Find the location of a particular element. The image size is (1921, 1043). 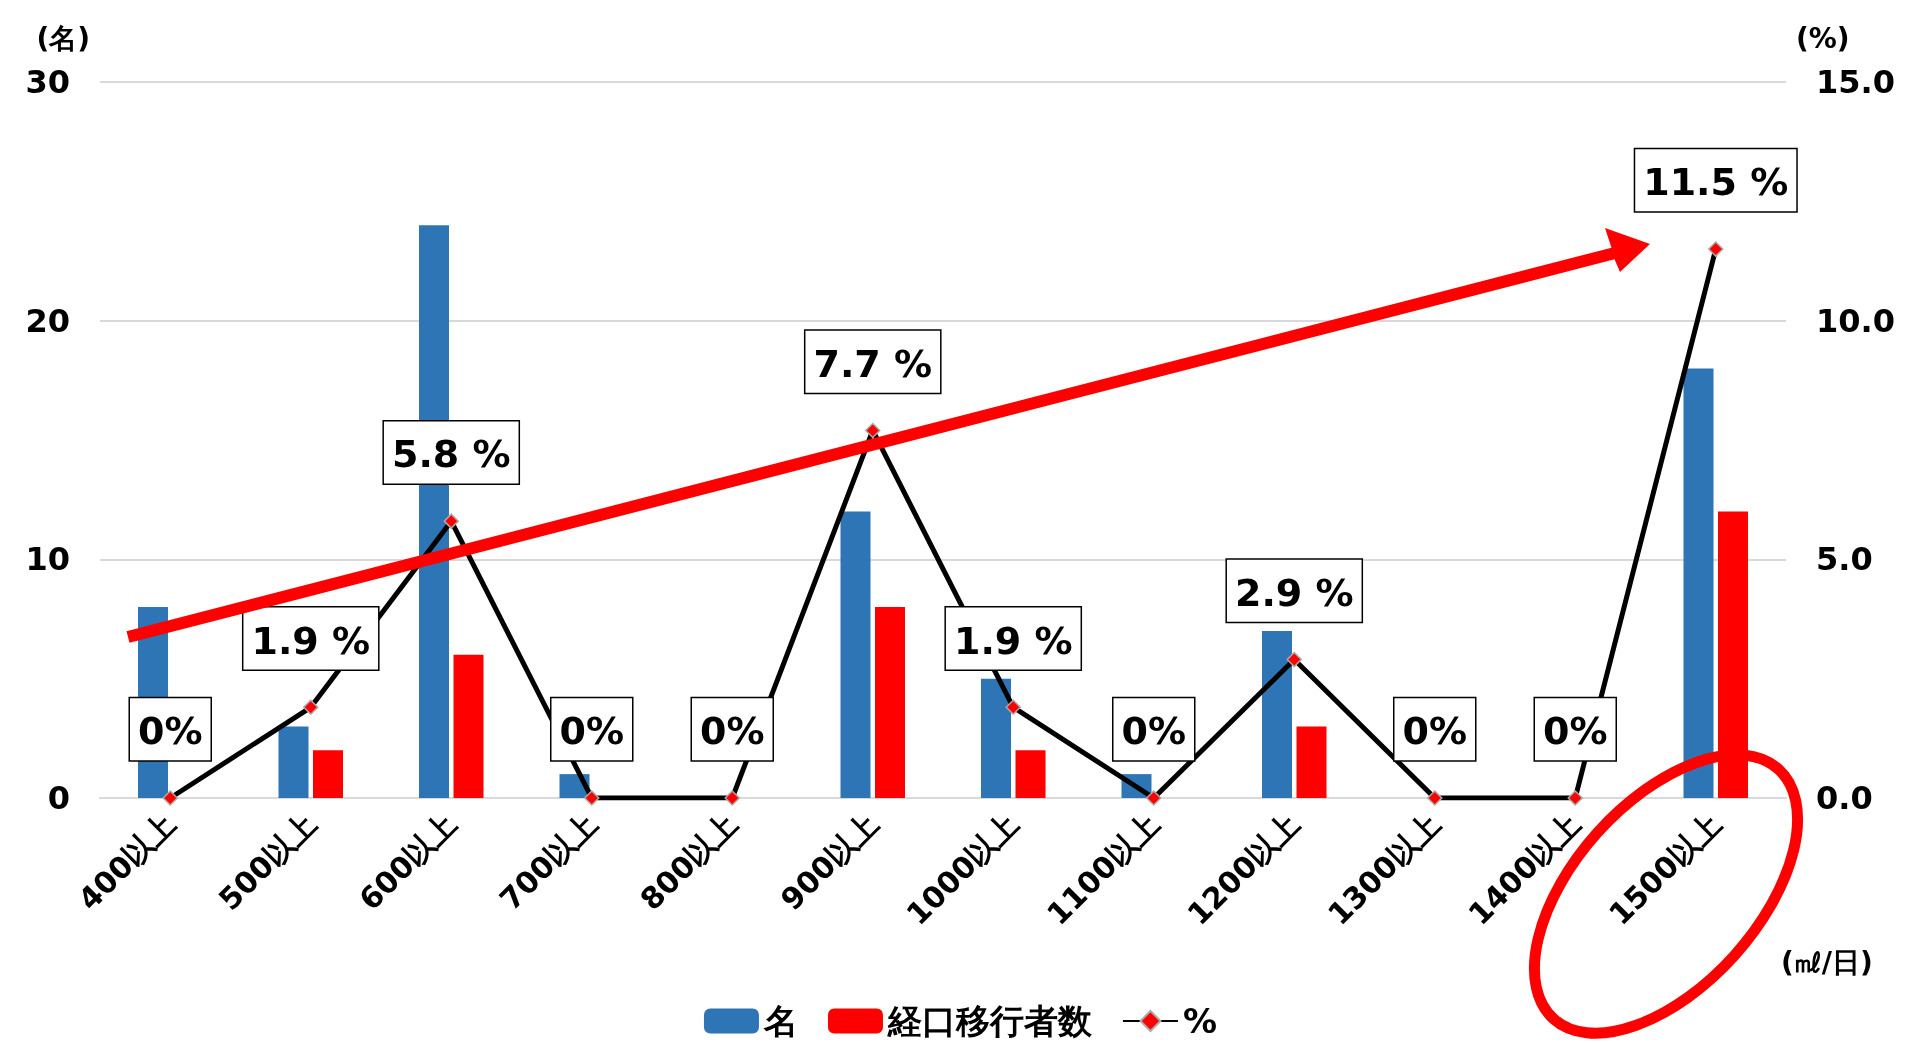

y2-axis-title: (%) is located at coordinates (1823, 38).